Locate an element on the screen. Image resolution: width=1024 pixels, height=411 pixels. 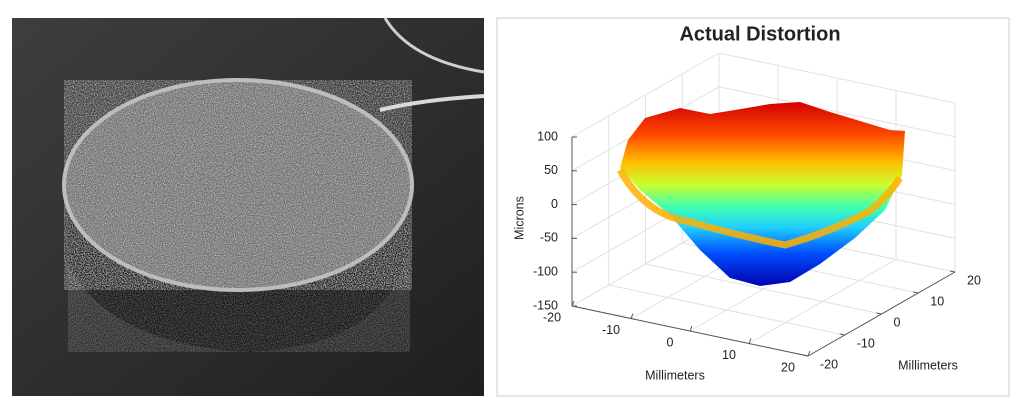
z-tick-label: -150 is located at coordinates (545, 305).